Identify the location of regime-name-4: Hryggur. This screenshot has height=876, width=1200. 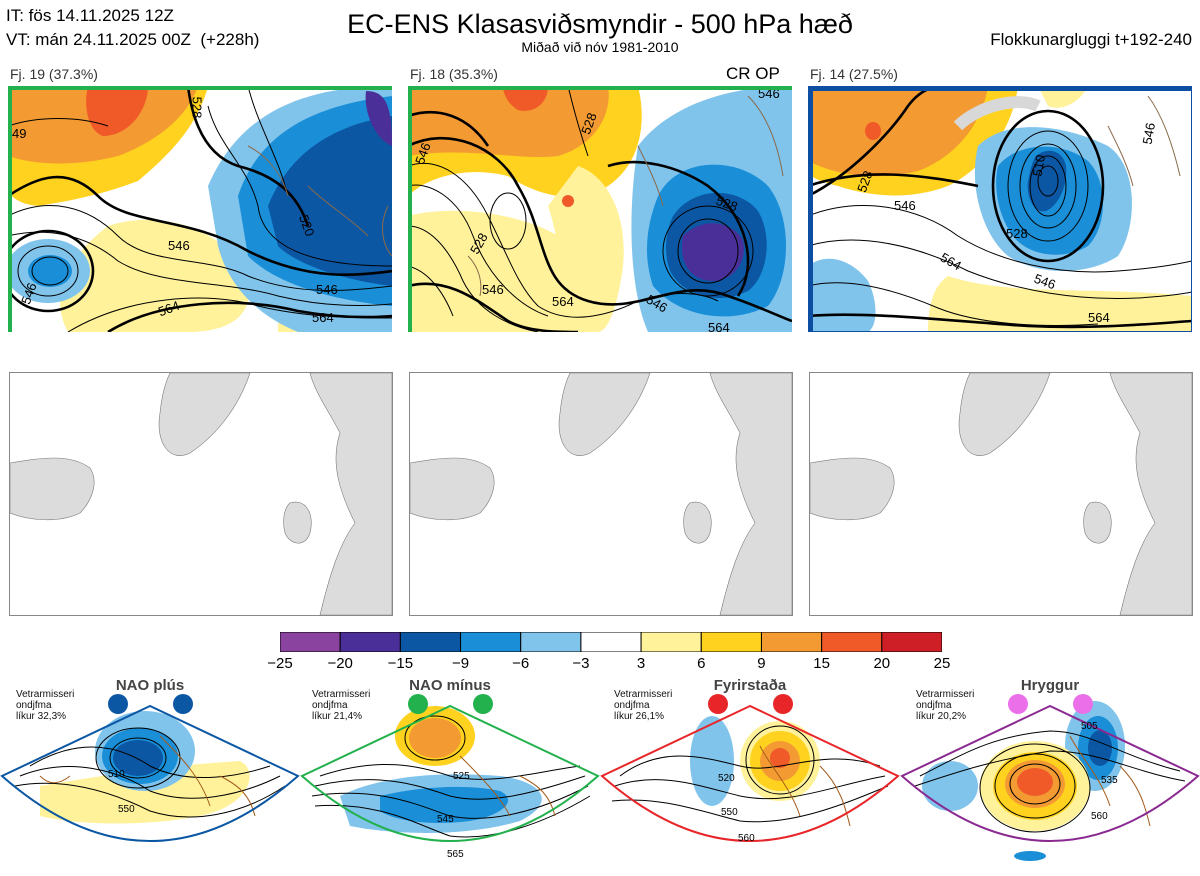
(1050, 685).